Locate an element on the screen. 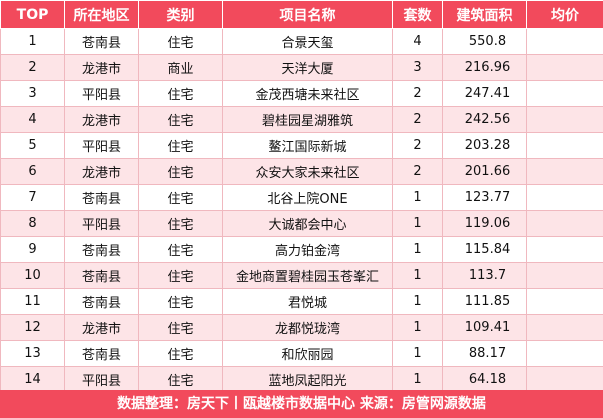 The width and height of the screenshot is (603, 418). cell-project-name: 和欣丽园 is located at coordinates (307, 353).